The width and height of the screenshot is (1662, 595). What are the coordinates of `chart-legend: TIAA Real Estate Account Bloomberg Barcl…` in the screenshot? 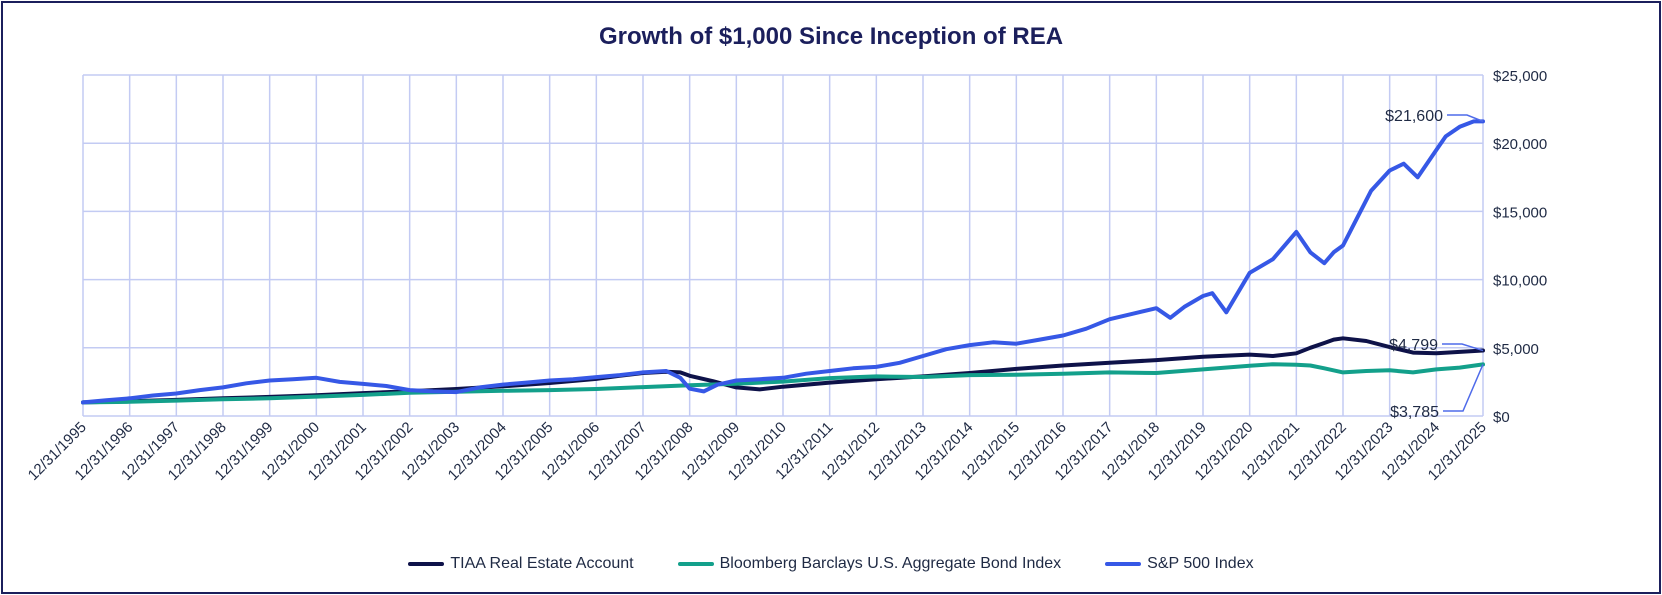 It's located at (831, 564).